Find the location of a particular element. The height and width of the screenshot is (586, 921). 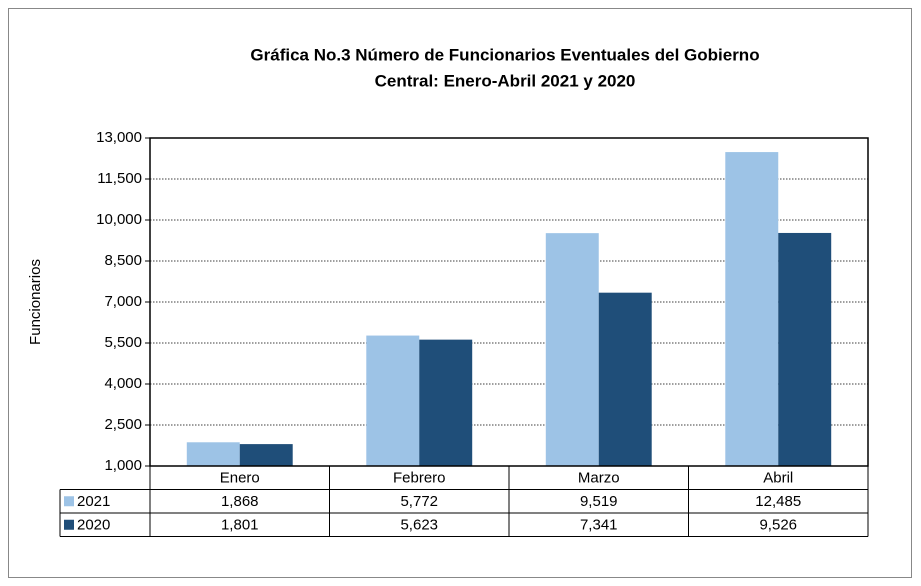

x-tick-label: Abril is located at coordinates (778, 478).